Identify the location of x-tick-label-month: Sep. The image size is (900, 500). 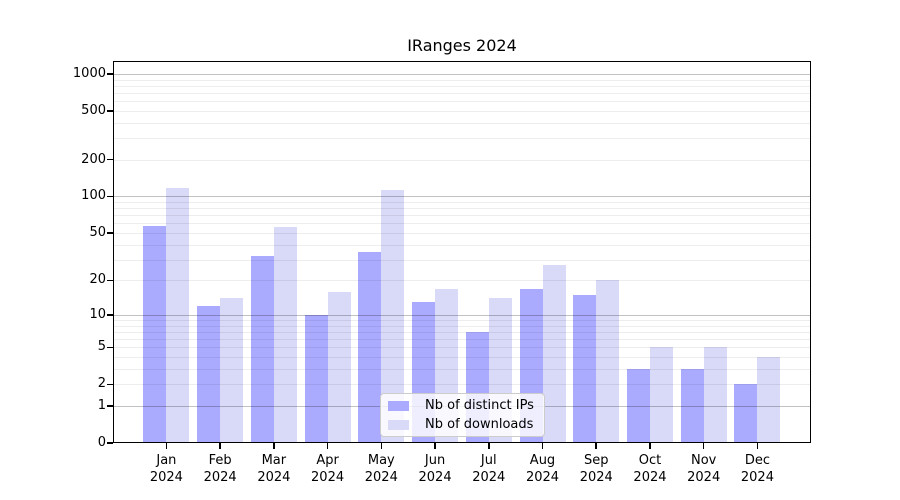
(596, 460).